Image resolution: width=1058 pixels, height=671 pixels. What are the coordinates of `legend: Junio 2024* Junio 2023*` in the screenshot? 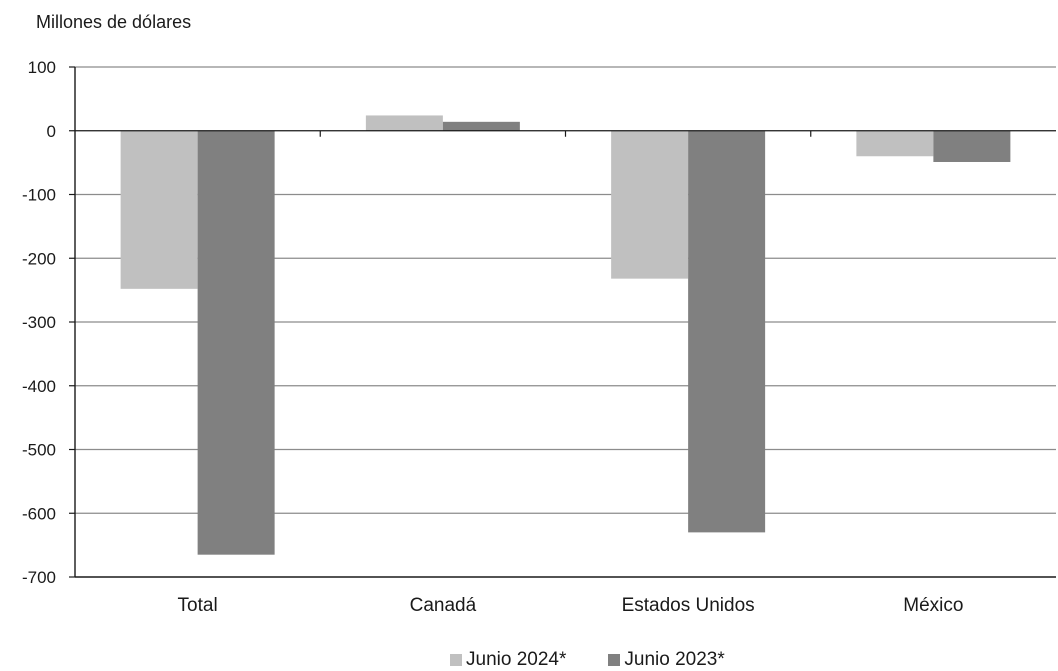 It's located at (587, 660).